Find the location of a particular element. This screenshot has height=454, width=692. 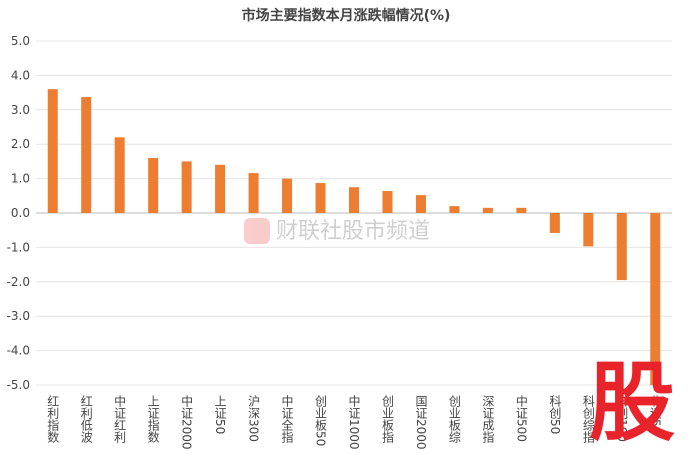

y-tick-label: 2.0 is located at coordinates (20, 144).